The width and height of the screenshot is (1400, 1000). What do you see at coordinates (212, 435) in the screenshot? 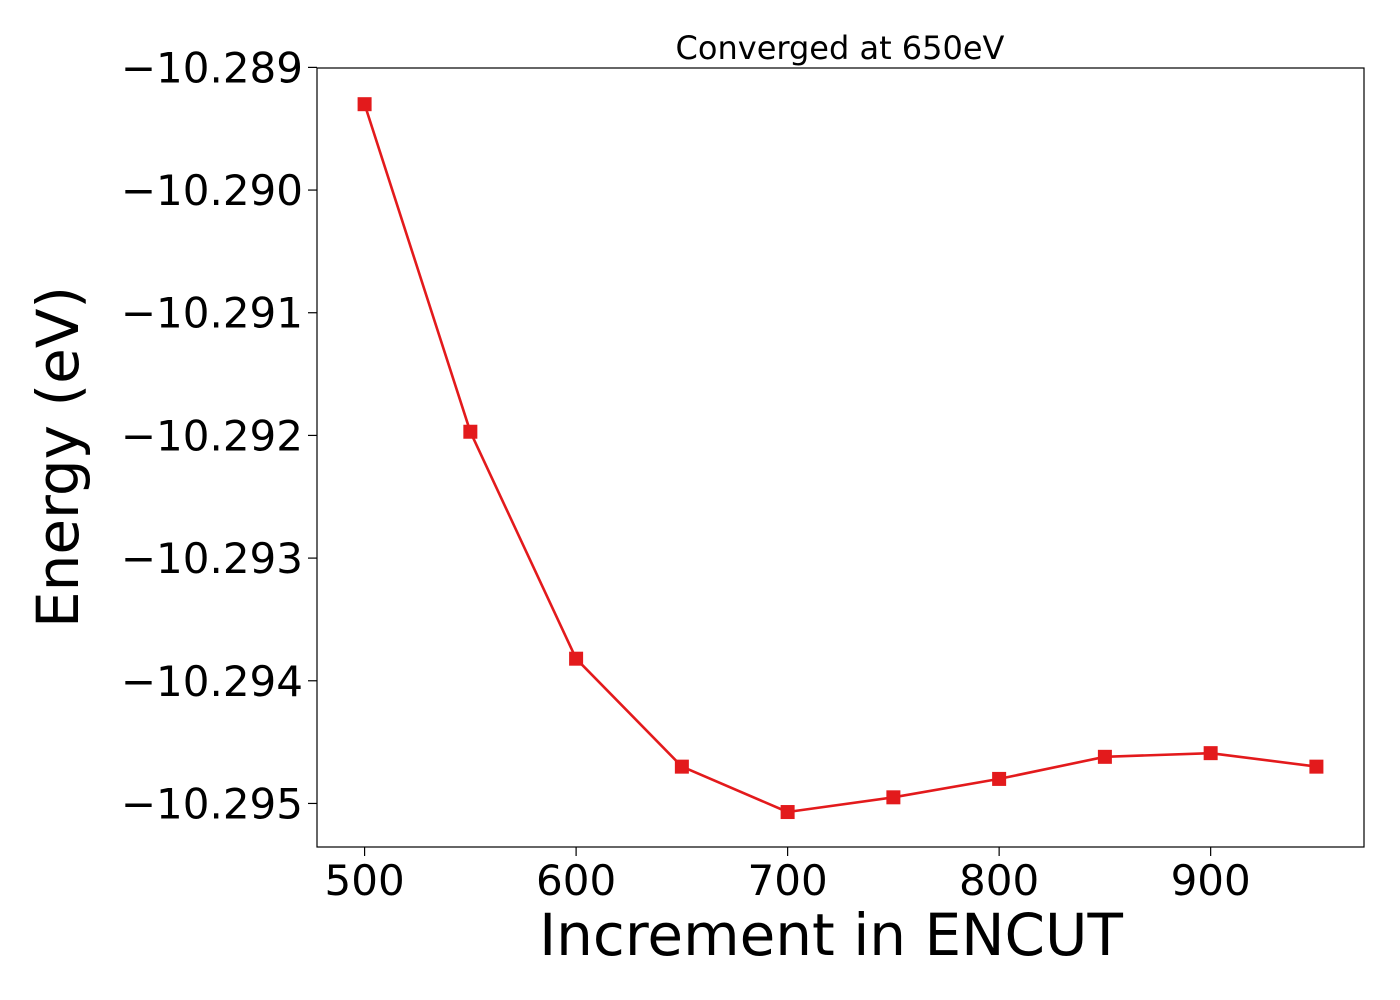
I see `y-tick-label: −10.292` at bounding box center [212, 435].